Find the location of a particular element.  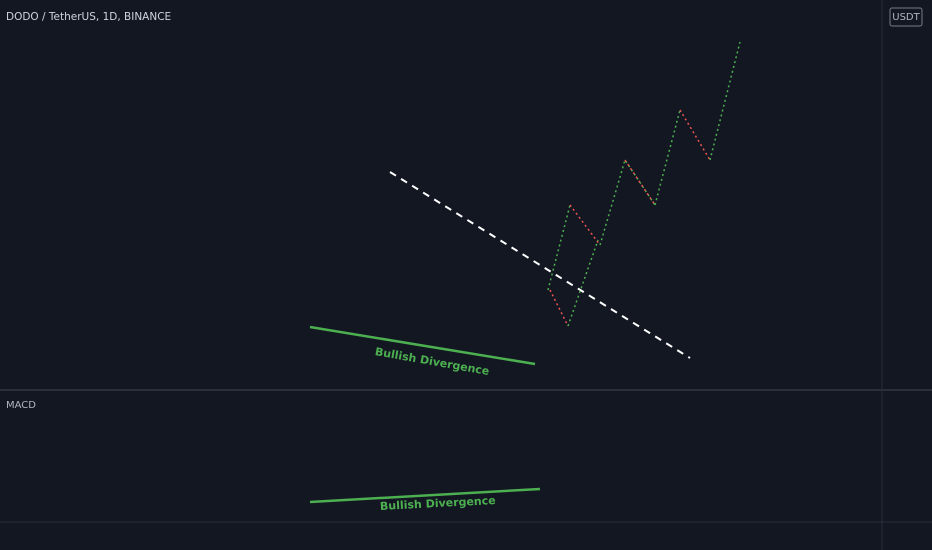

currency-box is located at coordinates (906, 17).